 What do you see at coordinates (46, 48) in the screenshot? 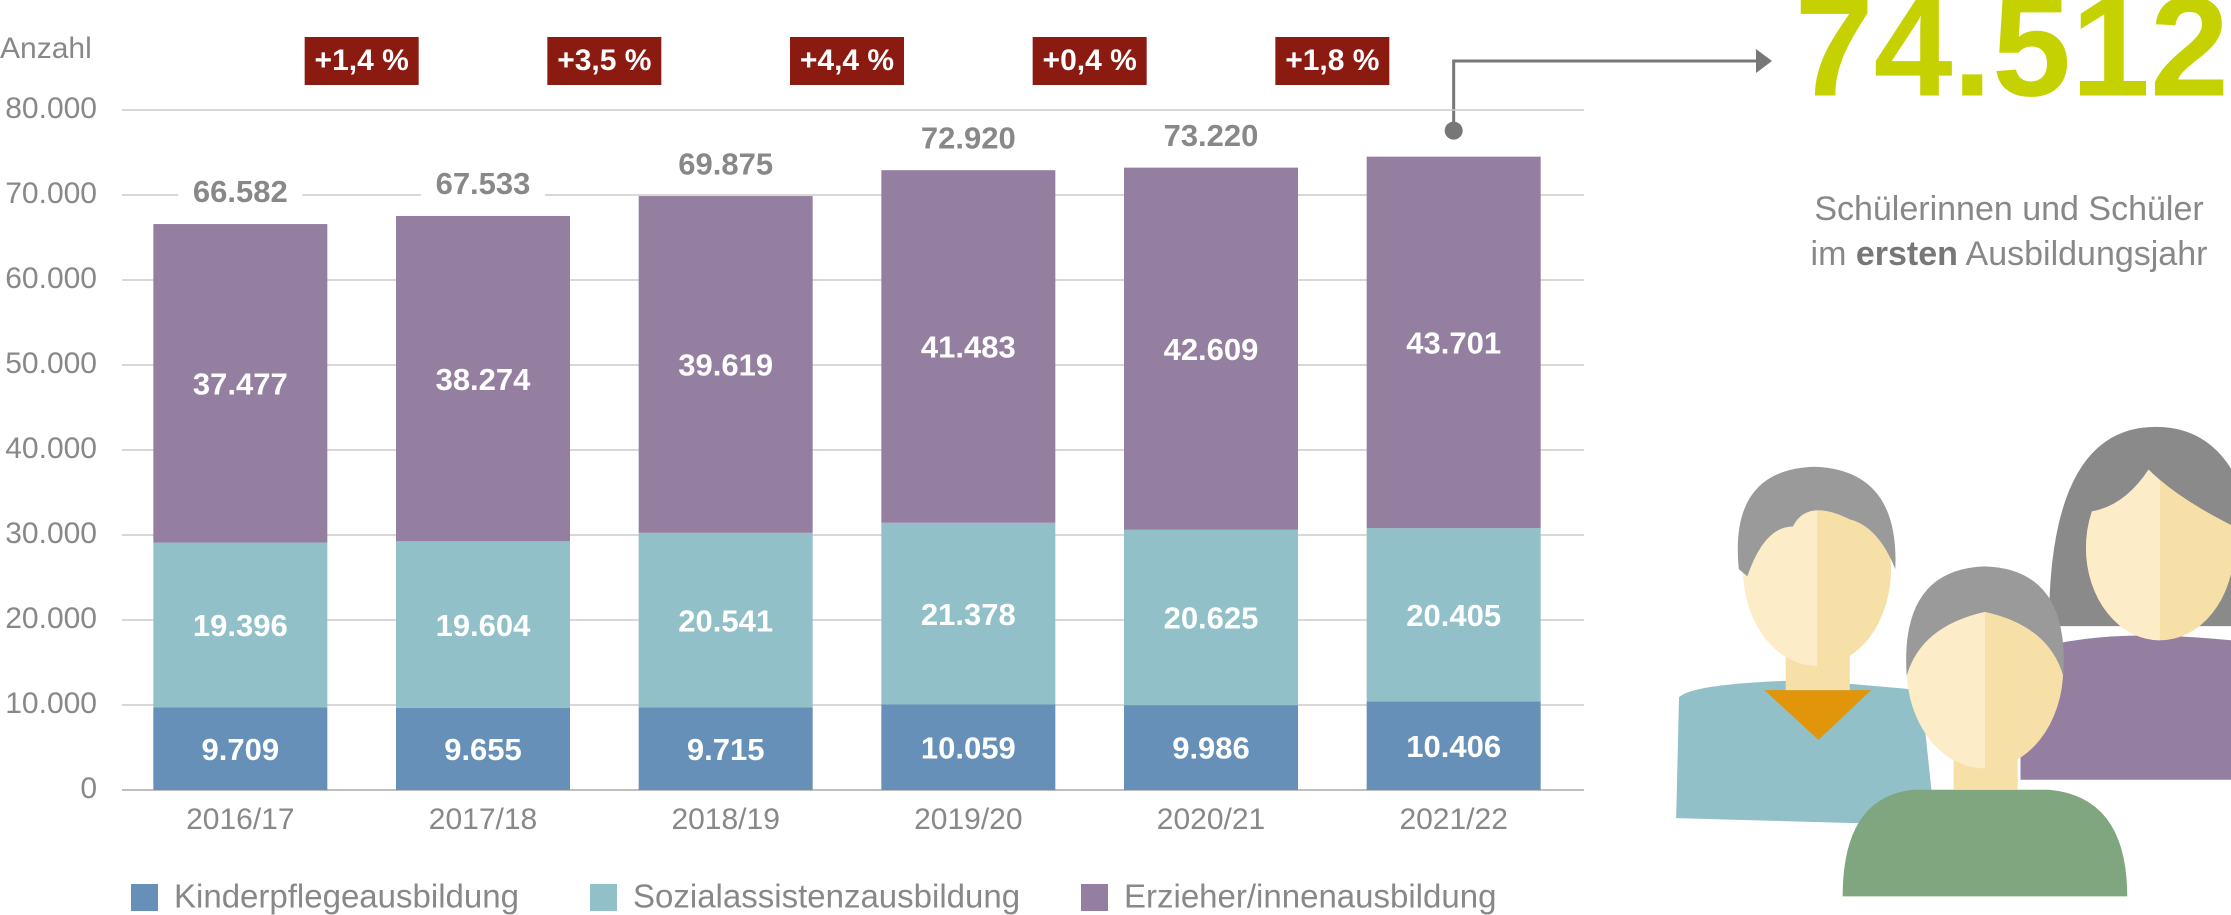
I see `y-axis-label: Anzahl` at bounding box center [46, 48].